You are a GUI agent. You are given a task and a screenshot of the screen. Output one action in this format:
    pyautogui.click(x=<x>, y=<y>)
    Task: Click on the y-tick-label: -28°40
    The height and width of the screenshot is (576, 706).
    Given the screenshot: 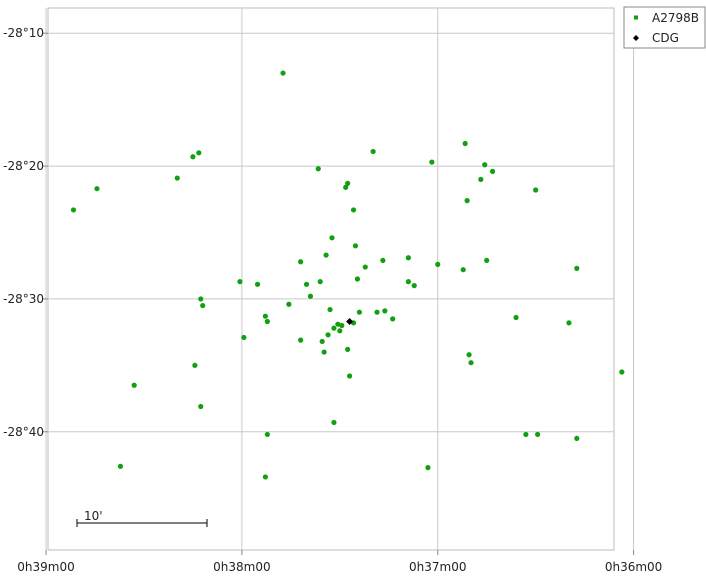 What is the action you would take?
    pyautogui.click(x=23, y=432)
    